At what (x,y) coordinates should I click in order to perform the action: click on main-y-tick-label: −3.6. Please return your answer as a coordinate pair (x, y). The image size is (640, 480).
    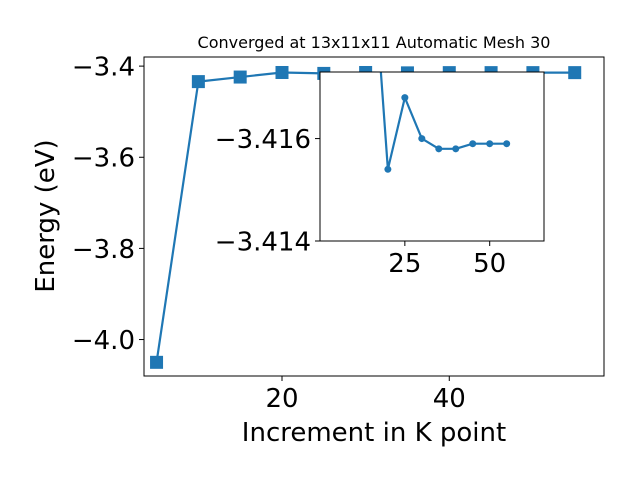
    Looking at the image, I should click on (103, 159).